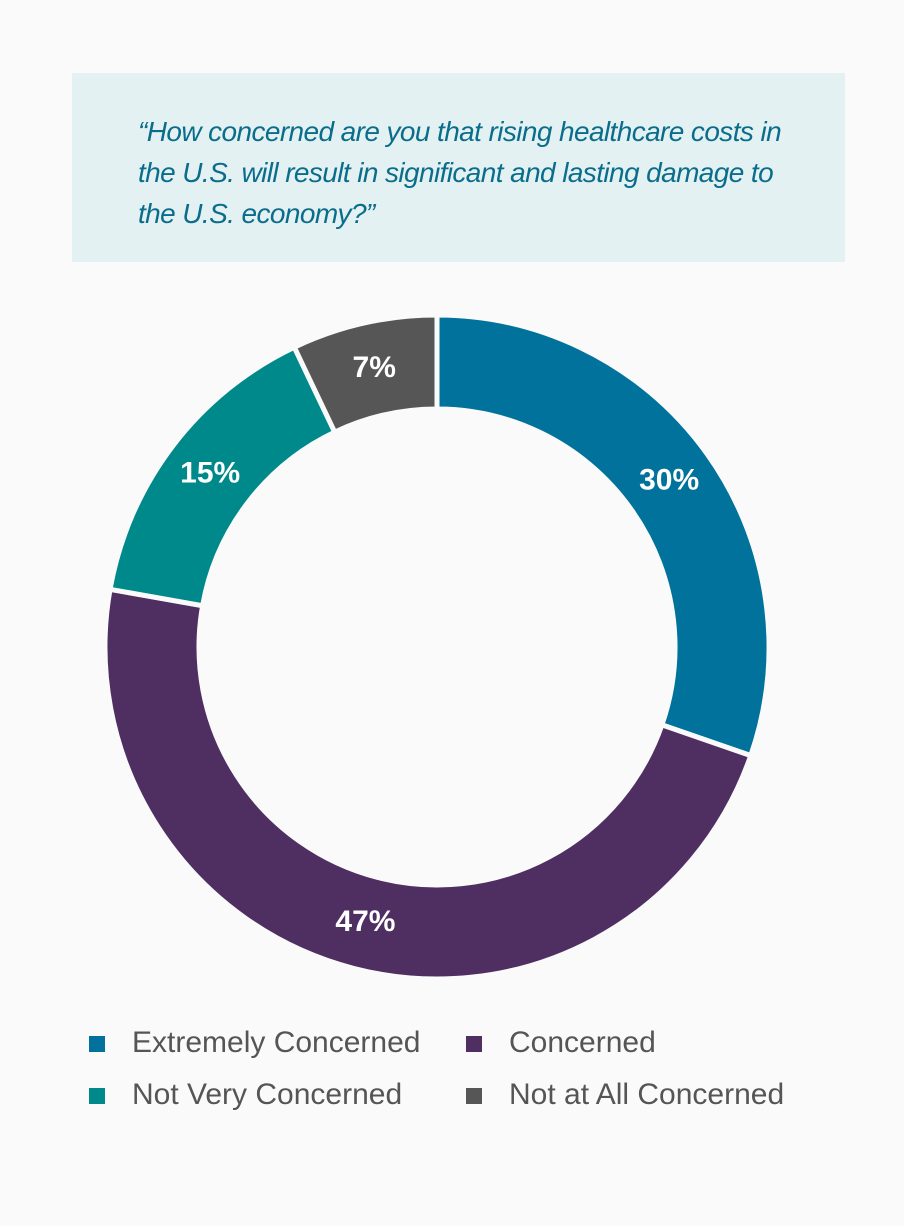  Describe the element at coordinates (210, 472) in the screenshot. I see `value-label: 15%` at that location.